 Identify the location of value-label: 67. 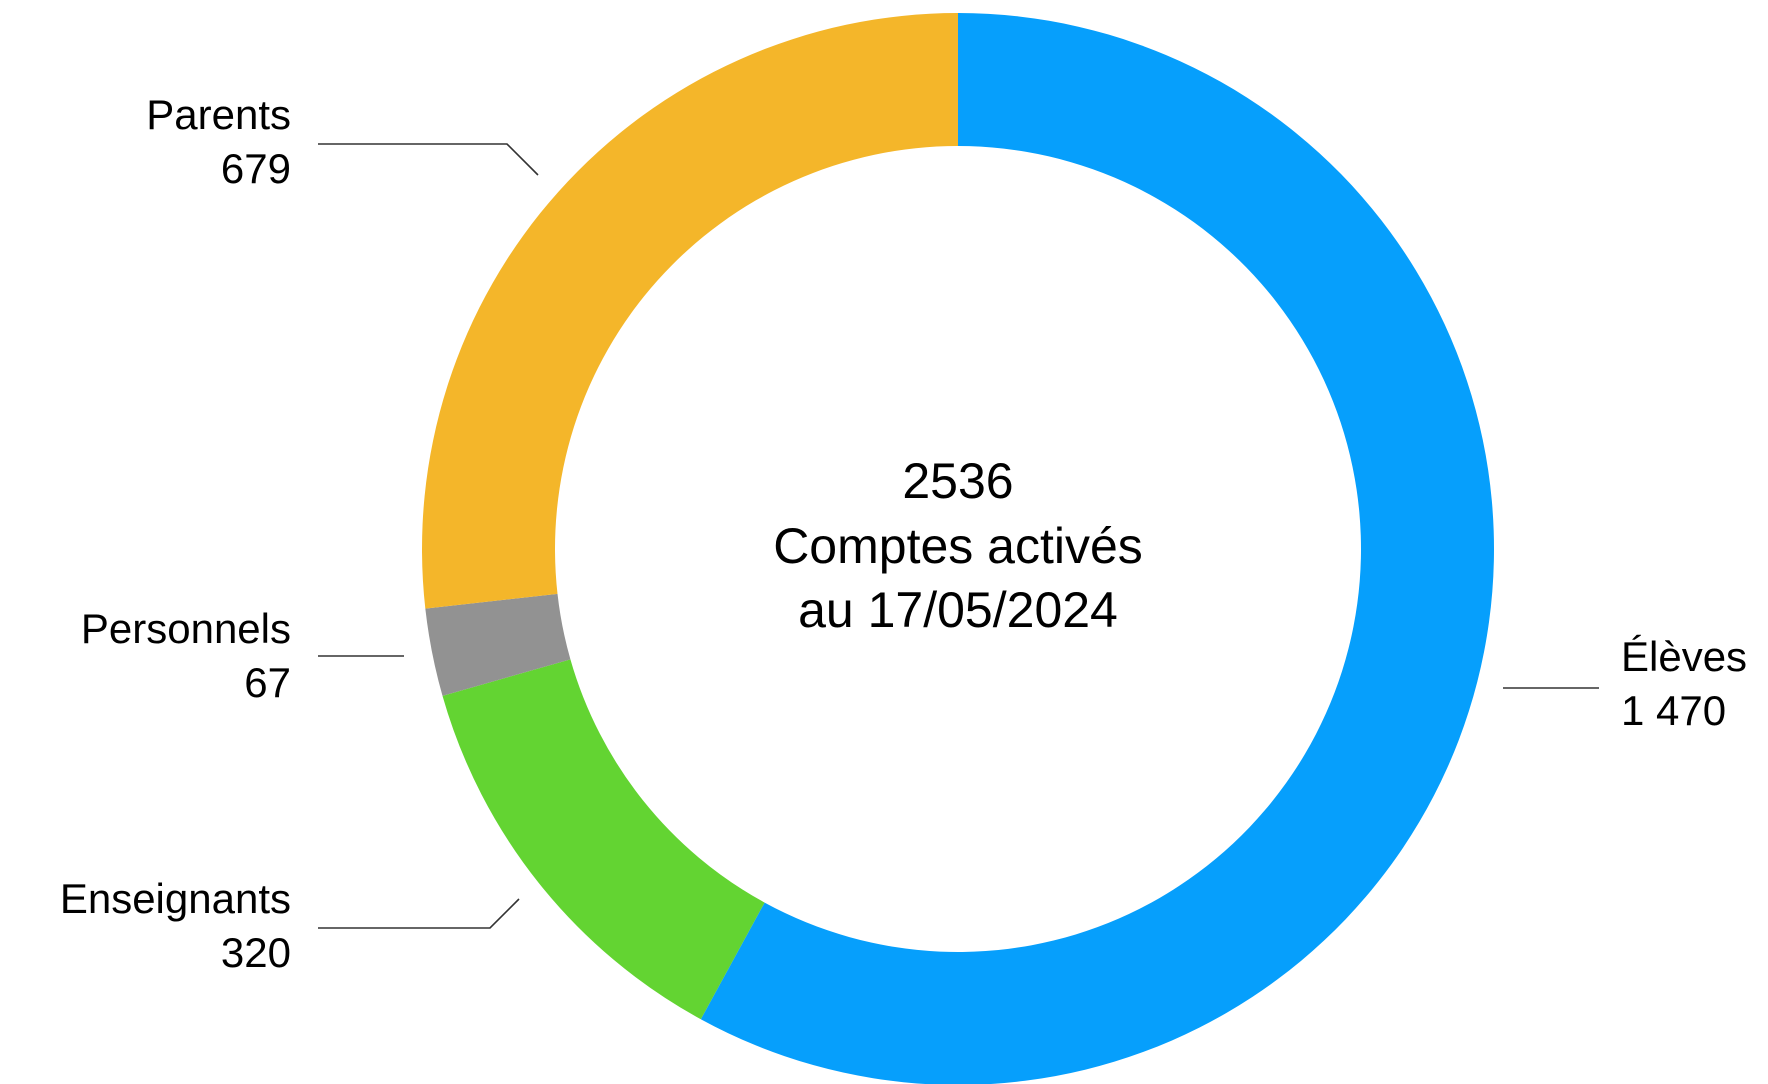
(267, 682).